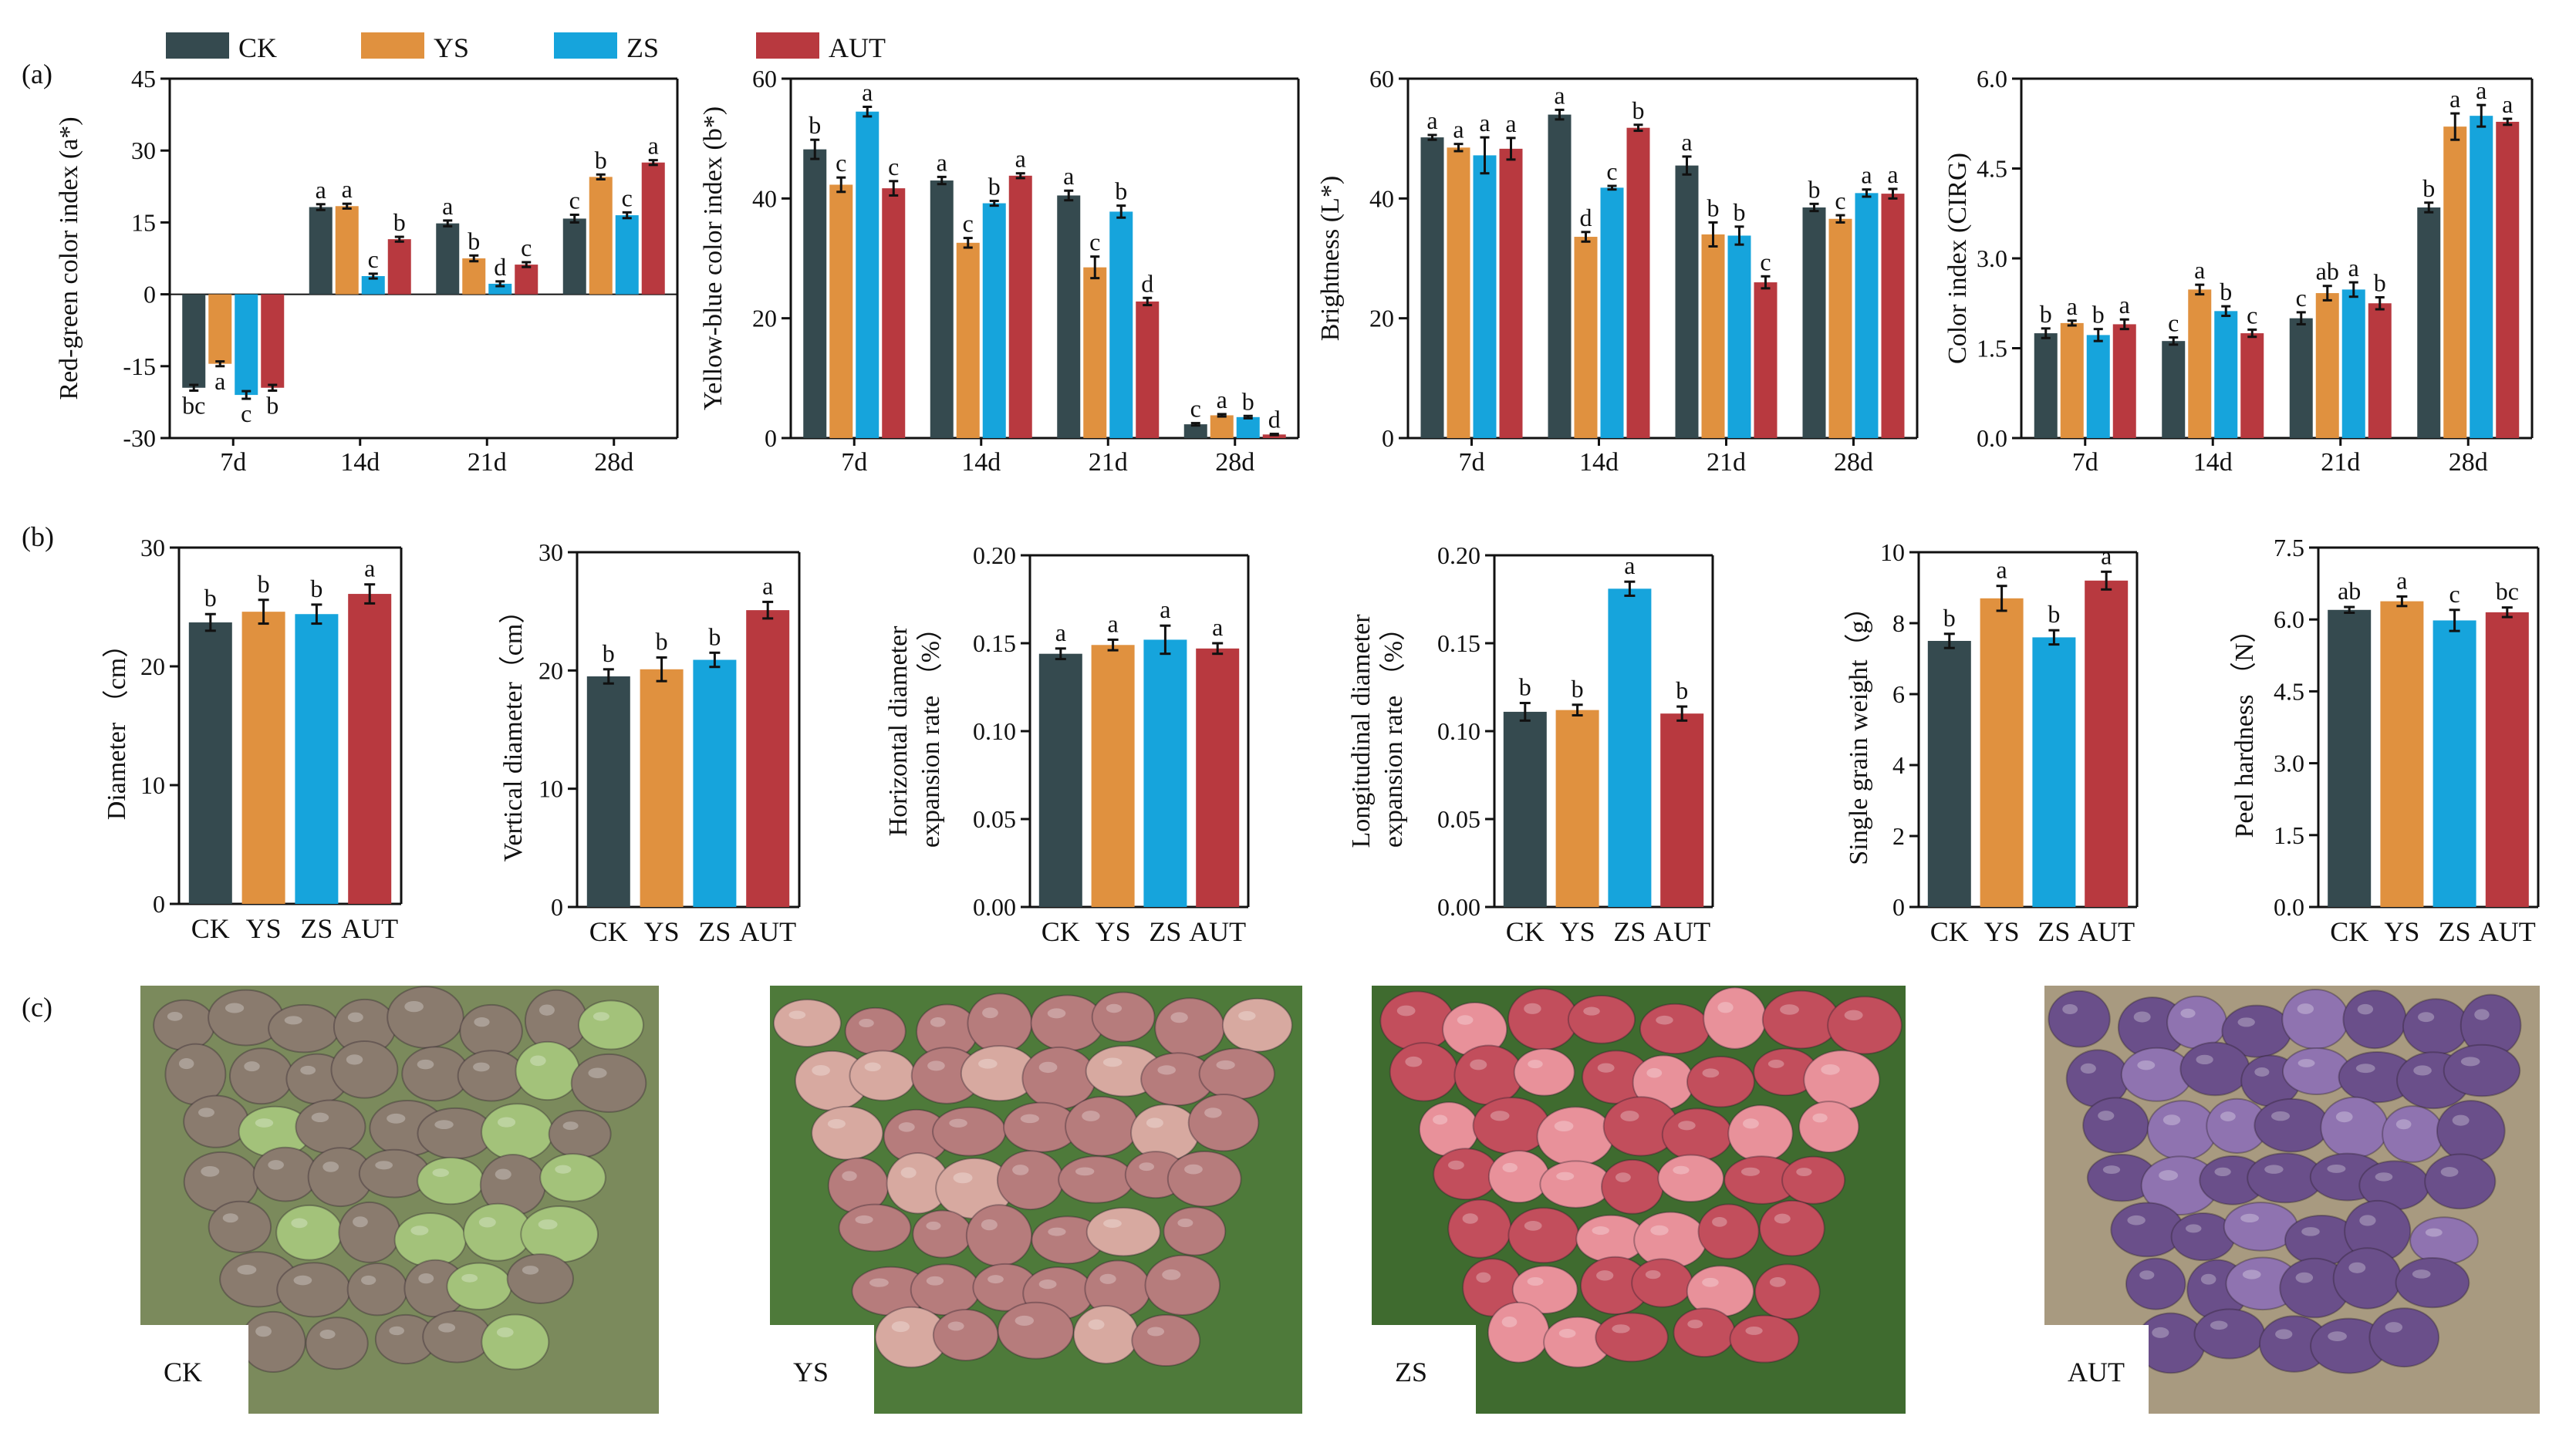  What do you see at coordinates (38, 536) in the screenshot?
I see `panel-label-b: (b)` at bounding box center [38, 536].